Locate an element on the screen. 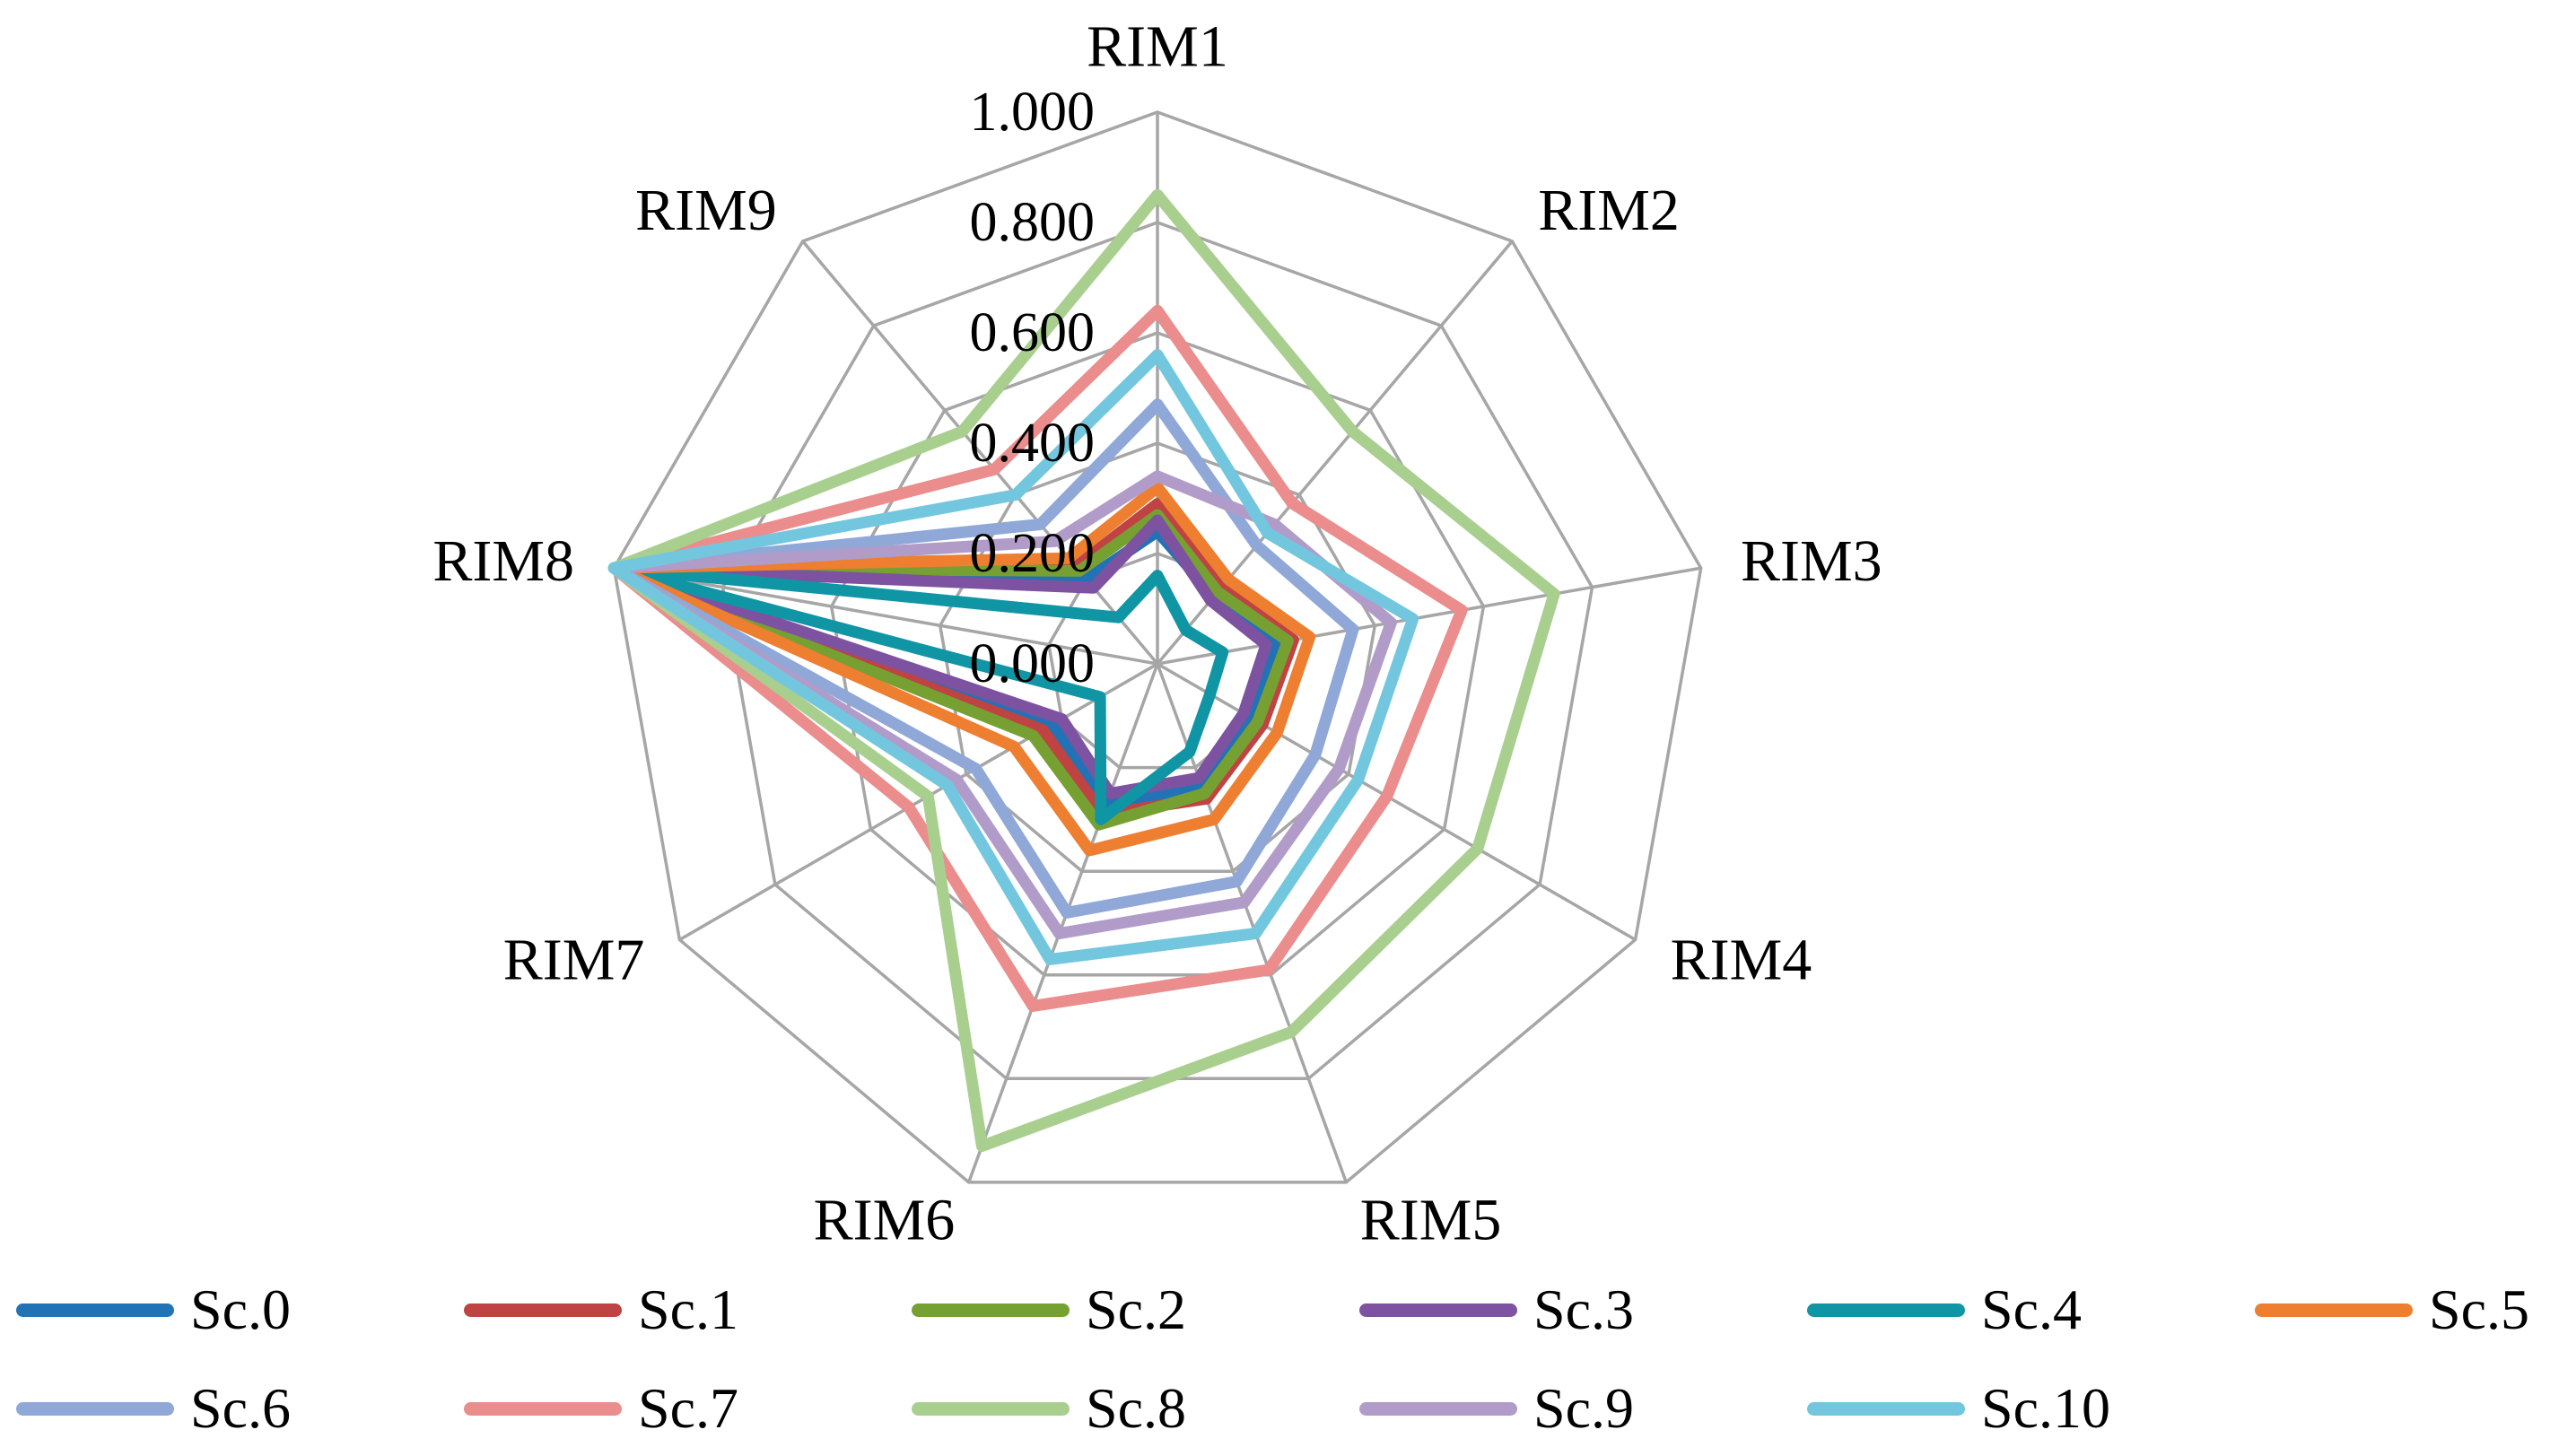 This screenshot has width=2550, height=1456. axis-label-rim2: RIM2 is located at coordinates (1609, 210).